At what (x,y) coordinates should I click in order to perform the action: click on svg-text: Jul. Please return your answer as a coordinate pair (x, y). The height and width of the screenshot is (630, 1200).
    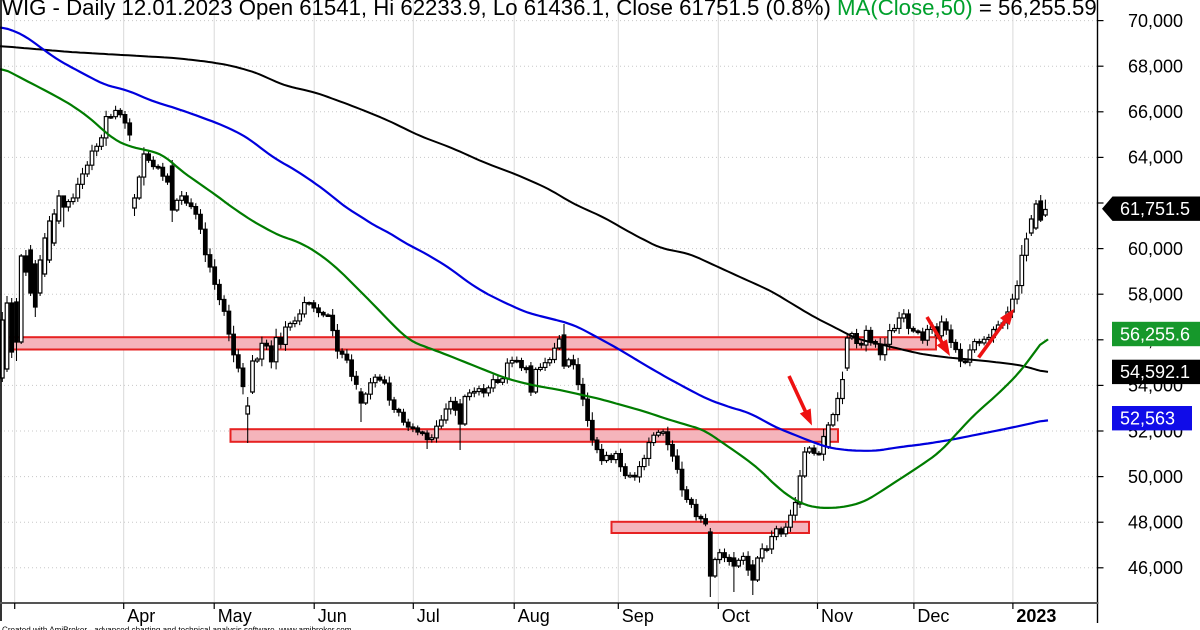
    Looking at the image, I should click on (428, 616).